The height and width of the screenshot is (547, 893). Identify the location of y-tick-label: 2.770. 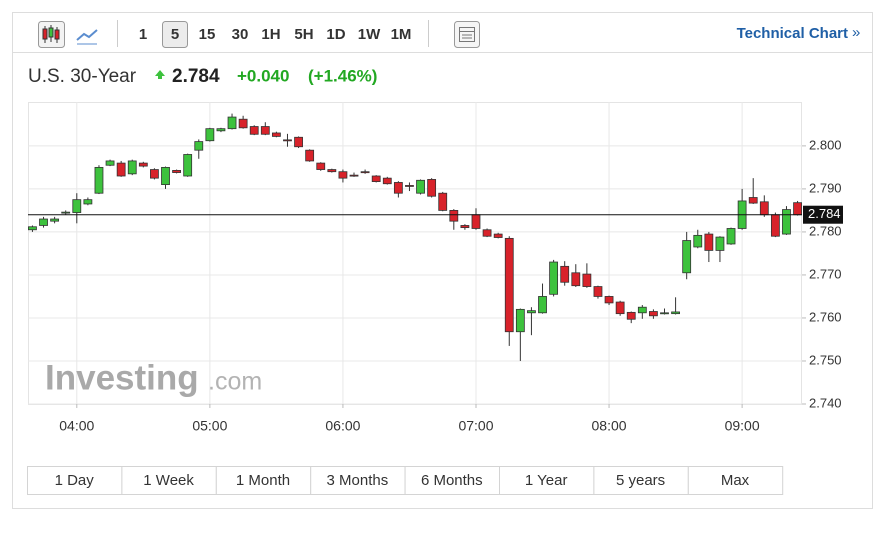
(825, 273).